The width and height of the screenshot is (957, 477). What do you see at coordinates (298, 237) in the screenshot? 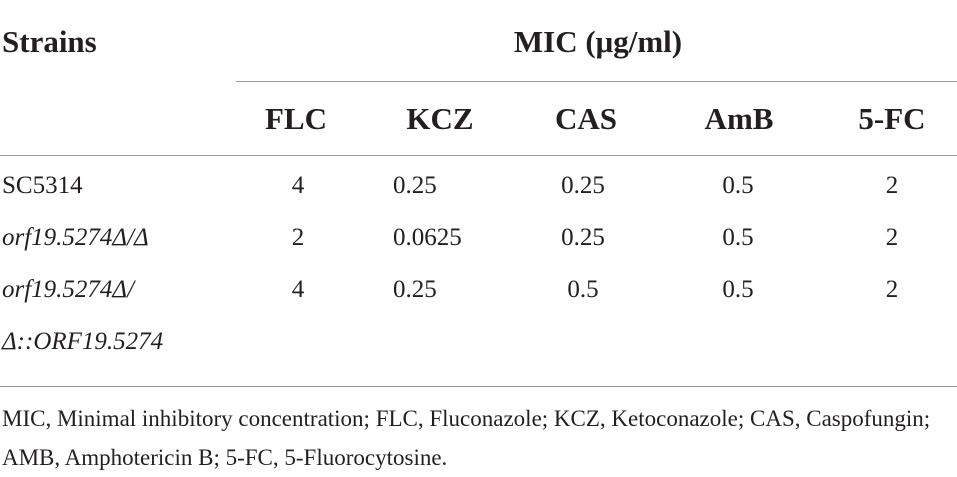
I see `value-flc: 2` at bounding box center [298, 237].